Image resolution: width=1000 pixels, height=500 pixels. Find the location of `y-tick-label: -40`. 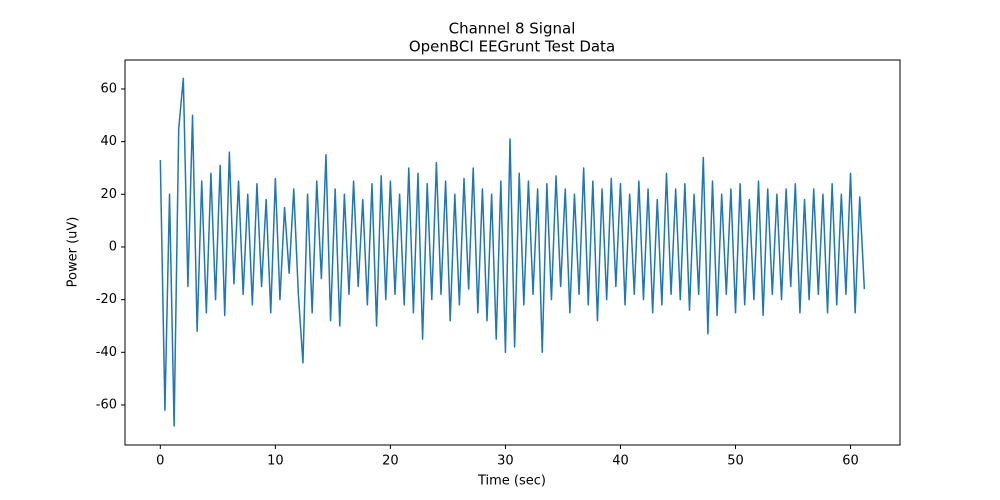

y-tick-label: -40 is located at coordinates (106, 352).